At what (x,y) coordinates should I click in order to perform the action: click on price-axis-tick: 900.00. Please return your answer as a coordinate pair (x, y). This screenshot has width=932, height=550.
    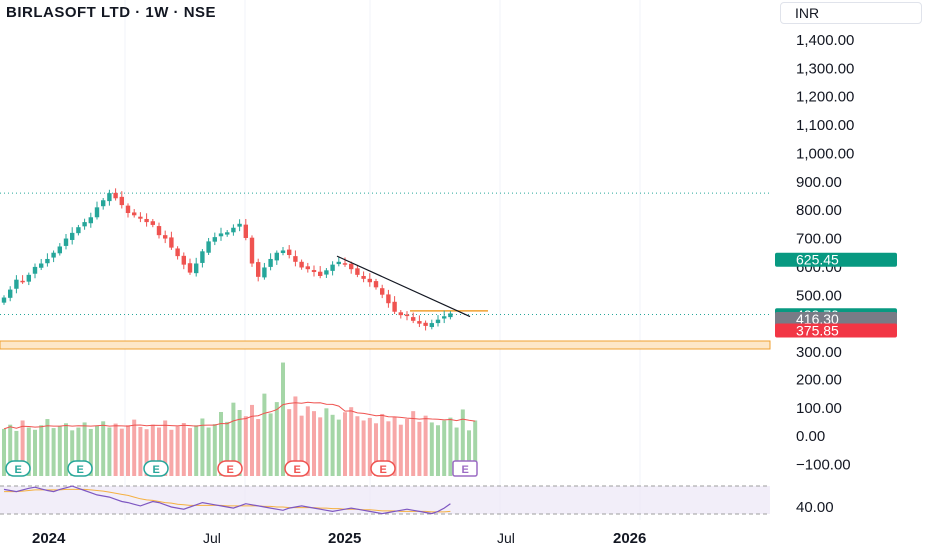
    Looking at the image, I should click on (819, 182).